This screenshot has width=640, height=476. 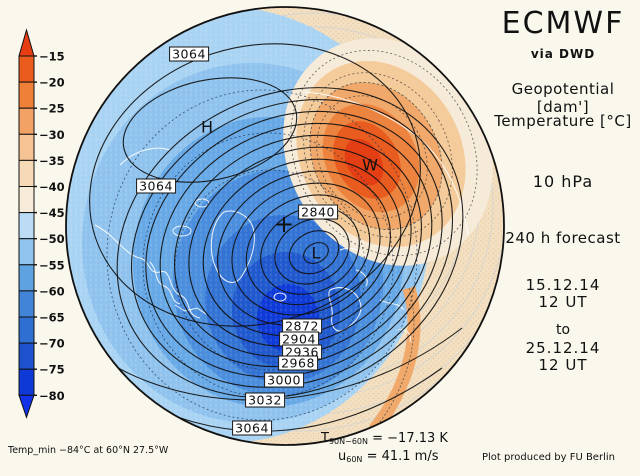 What do you see at coordinates (563, 348) in the screenshot?
I see `valid-to-date: 25.12.14` at bounding box center [563, 348].